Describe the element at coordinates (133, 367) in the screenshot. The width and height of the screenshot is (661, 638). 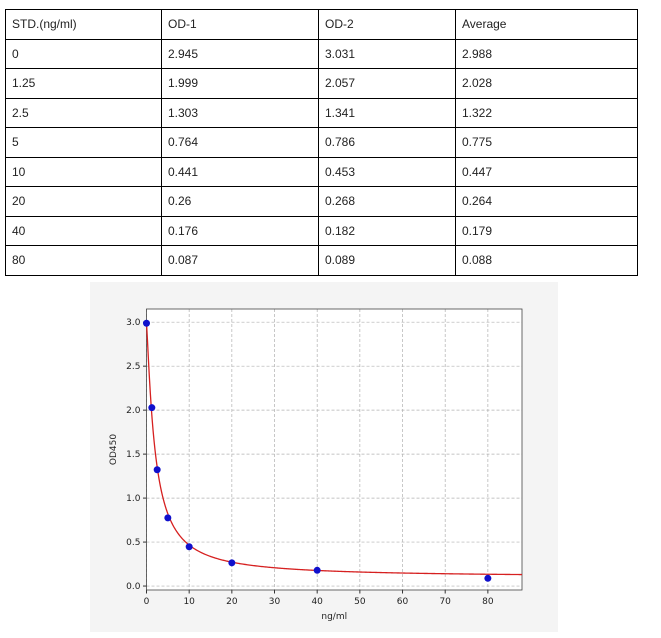
I see `y-tick-label: 2.5` at that location.